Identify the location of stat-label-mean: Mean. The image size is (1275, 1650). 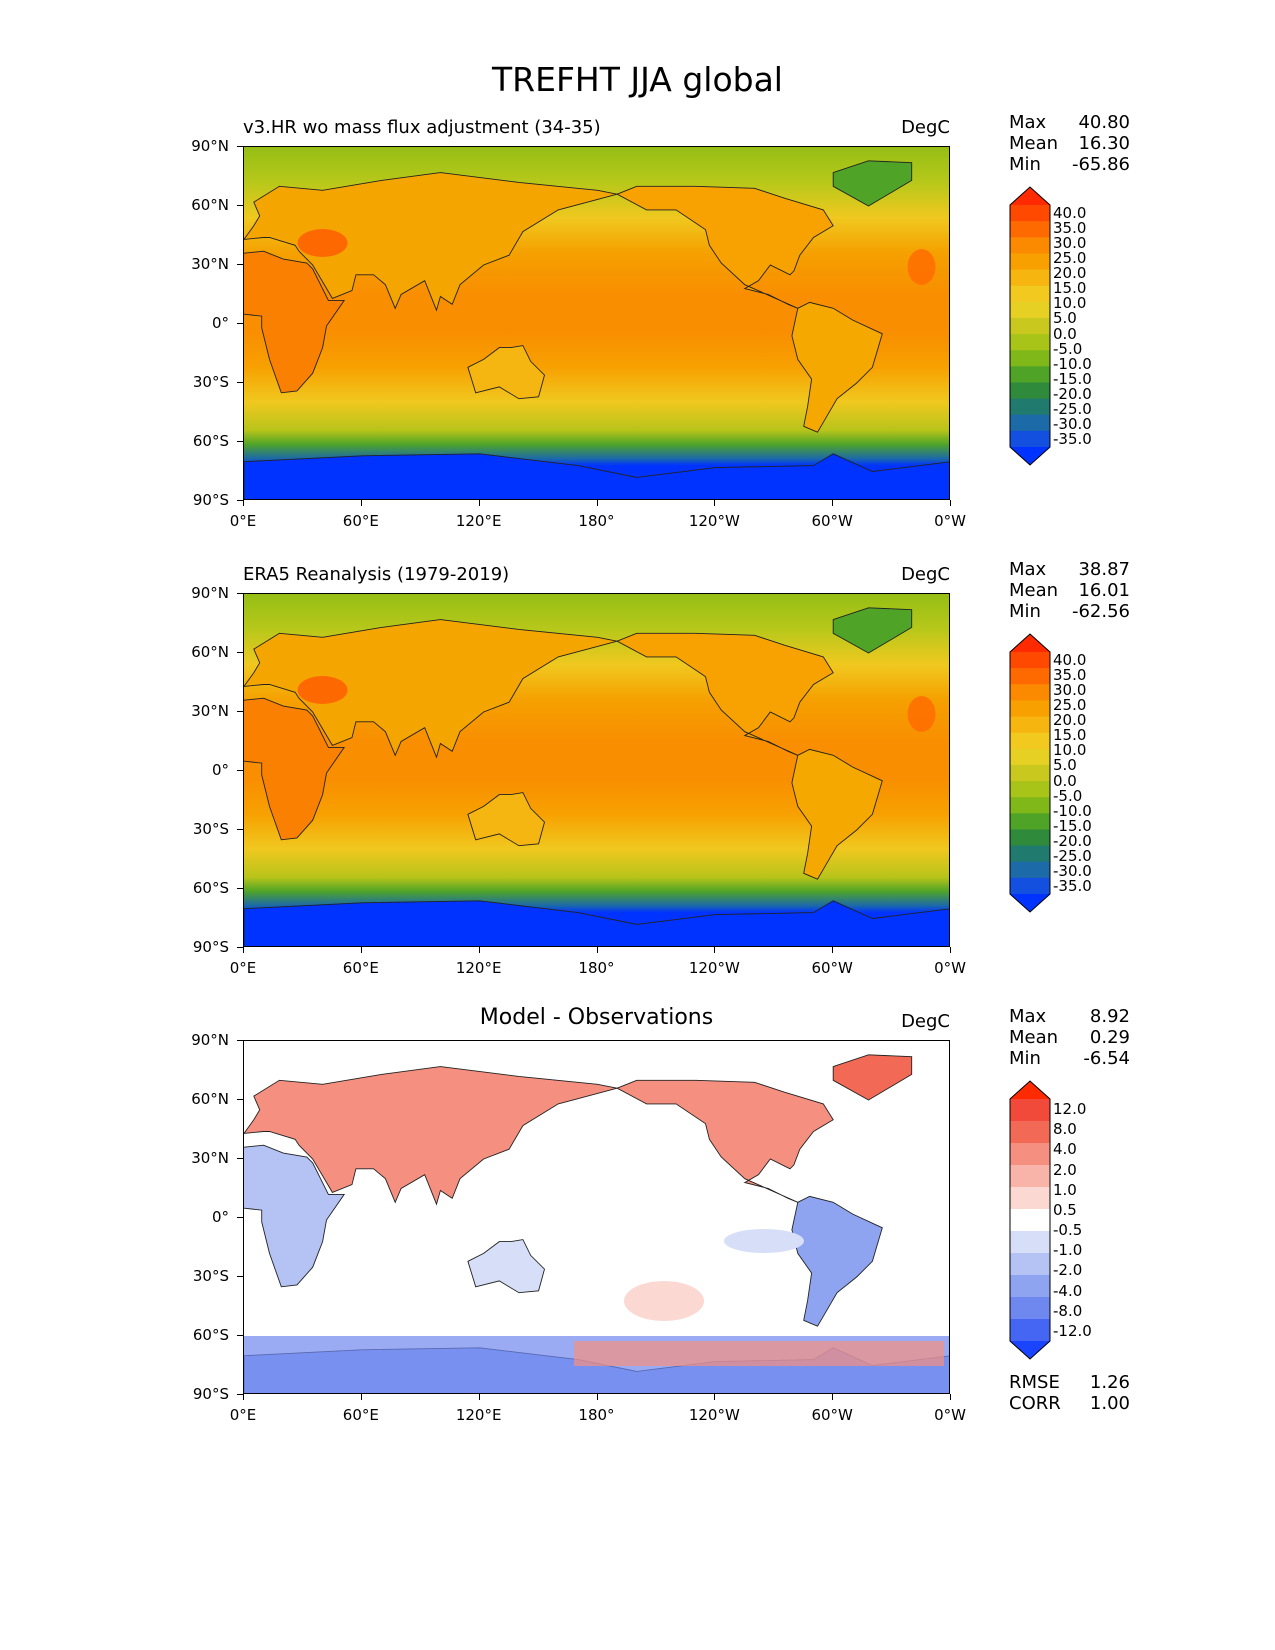
(1034, 143).